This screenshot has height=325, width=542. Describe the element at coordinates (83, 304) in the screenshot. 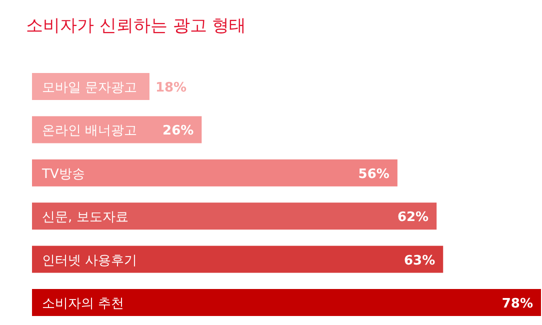

I see `y-tick-label: 소비자의 추천` at that location.